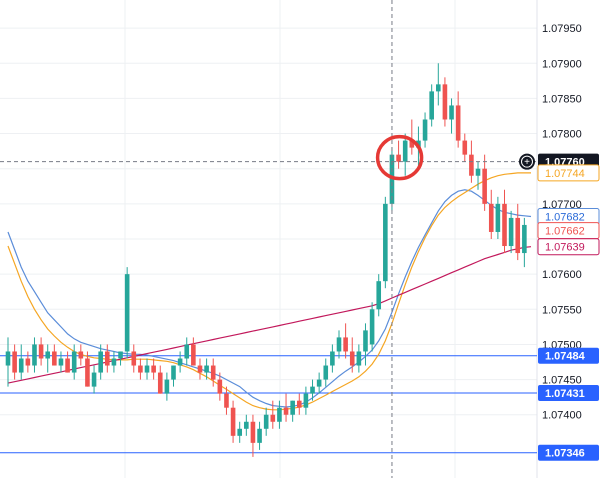  Describe the element at coordinates (568, 452) in the screenshot. I see `price-label-level: 1.07346` at that location.